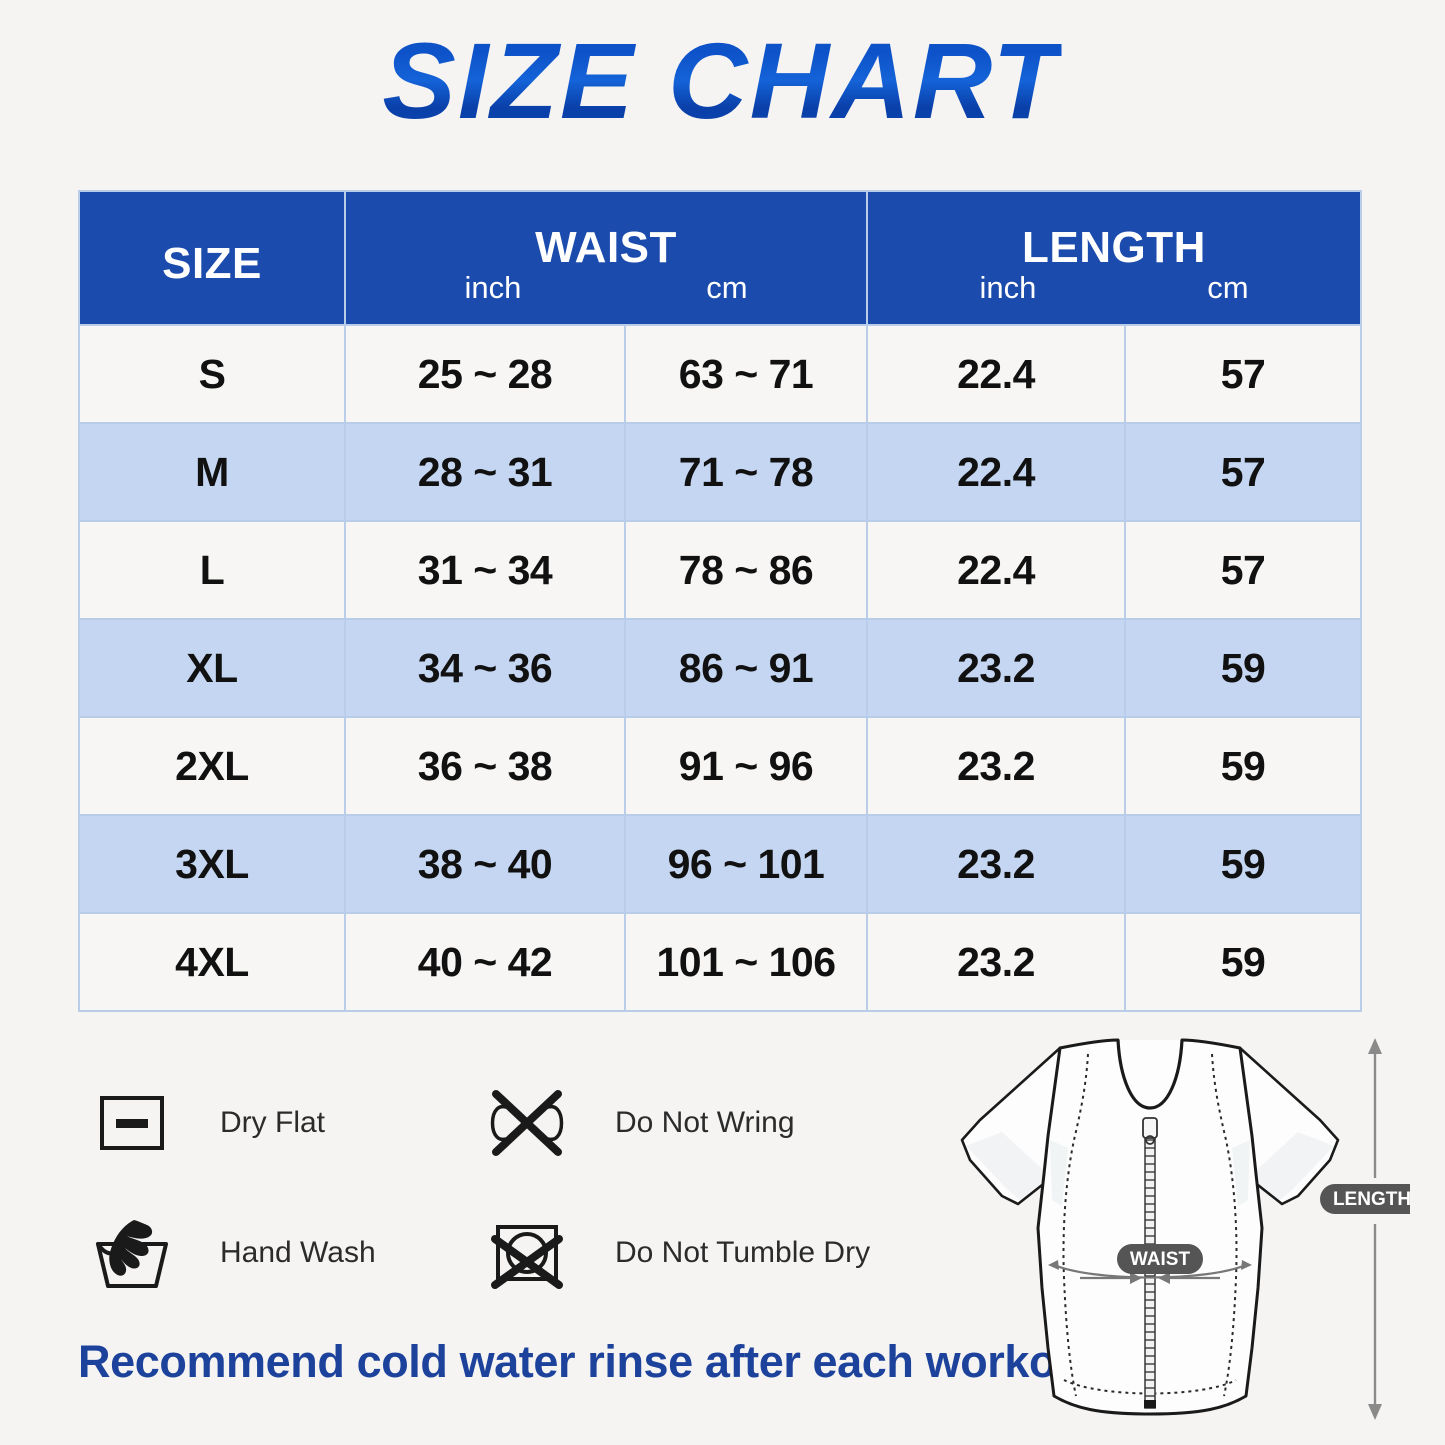  What do you see at coordinates (746, 766) in the screenshot?
I see `cell-waist-cm: 91 ~ 96` at bounding box center [746, 766].